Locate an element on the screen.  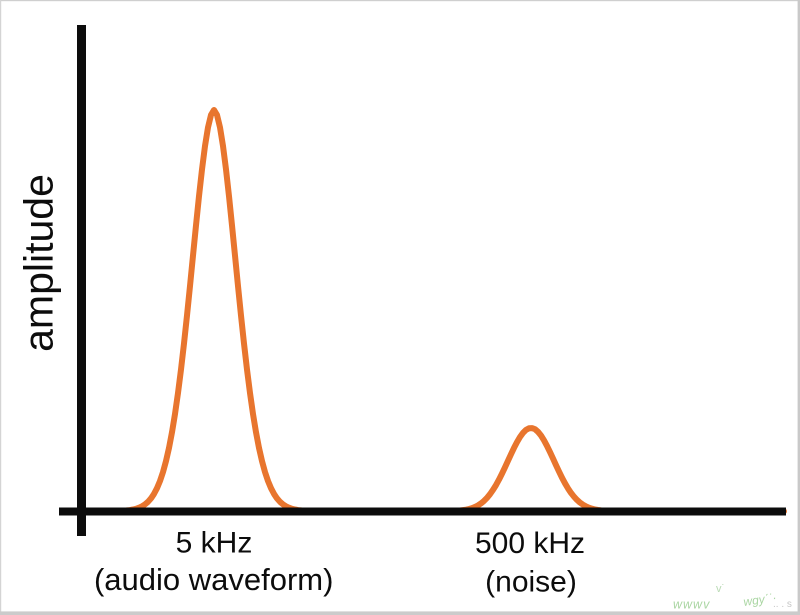
svg-text: .. . s is located at coordinates (782, 604).